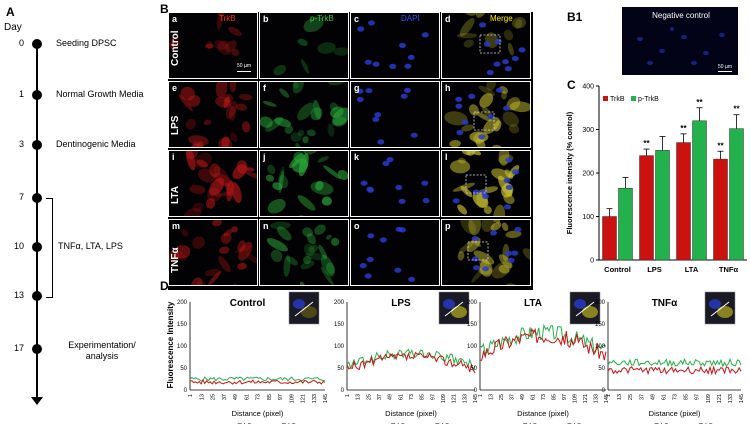 This screenshot has width=750, height=424. I want to click on timeline-day: 7, so click(21, 197).